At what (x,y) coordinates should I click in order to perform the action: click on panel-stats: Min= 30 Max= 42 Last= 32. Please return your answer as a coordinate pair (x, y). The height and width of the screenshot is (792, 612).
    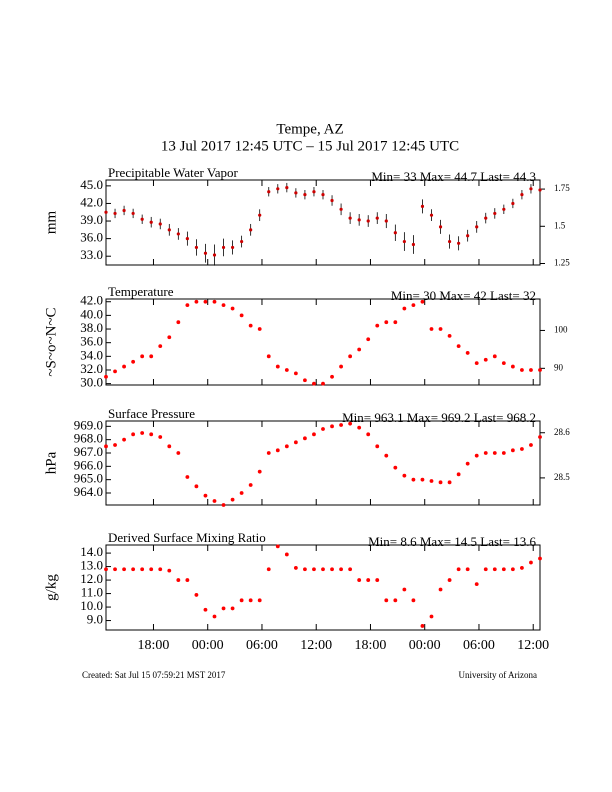
    Looking at the image, I should click on (463, 295).